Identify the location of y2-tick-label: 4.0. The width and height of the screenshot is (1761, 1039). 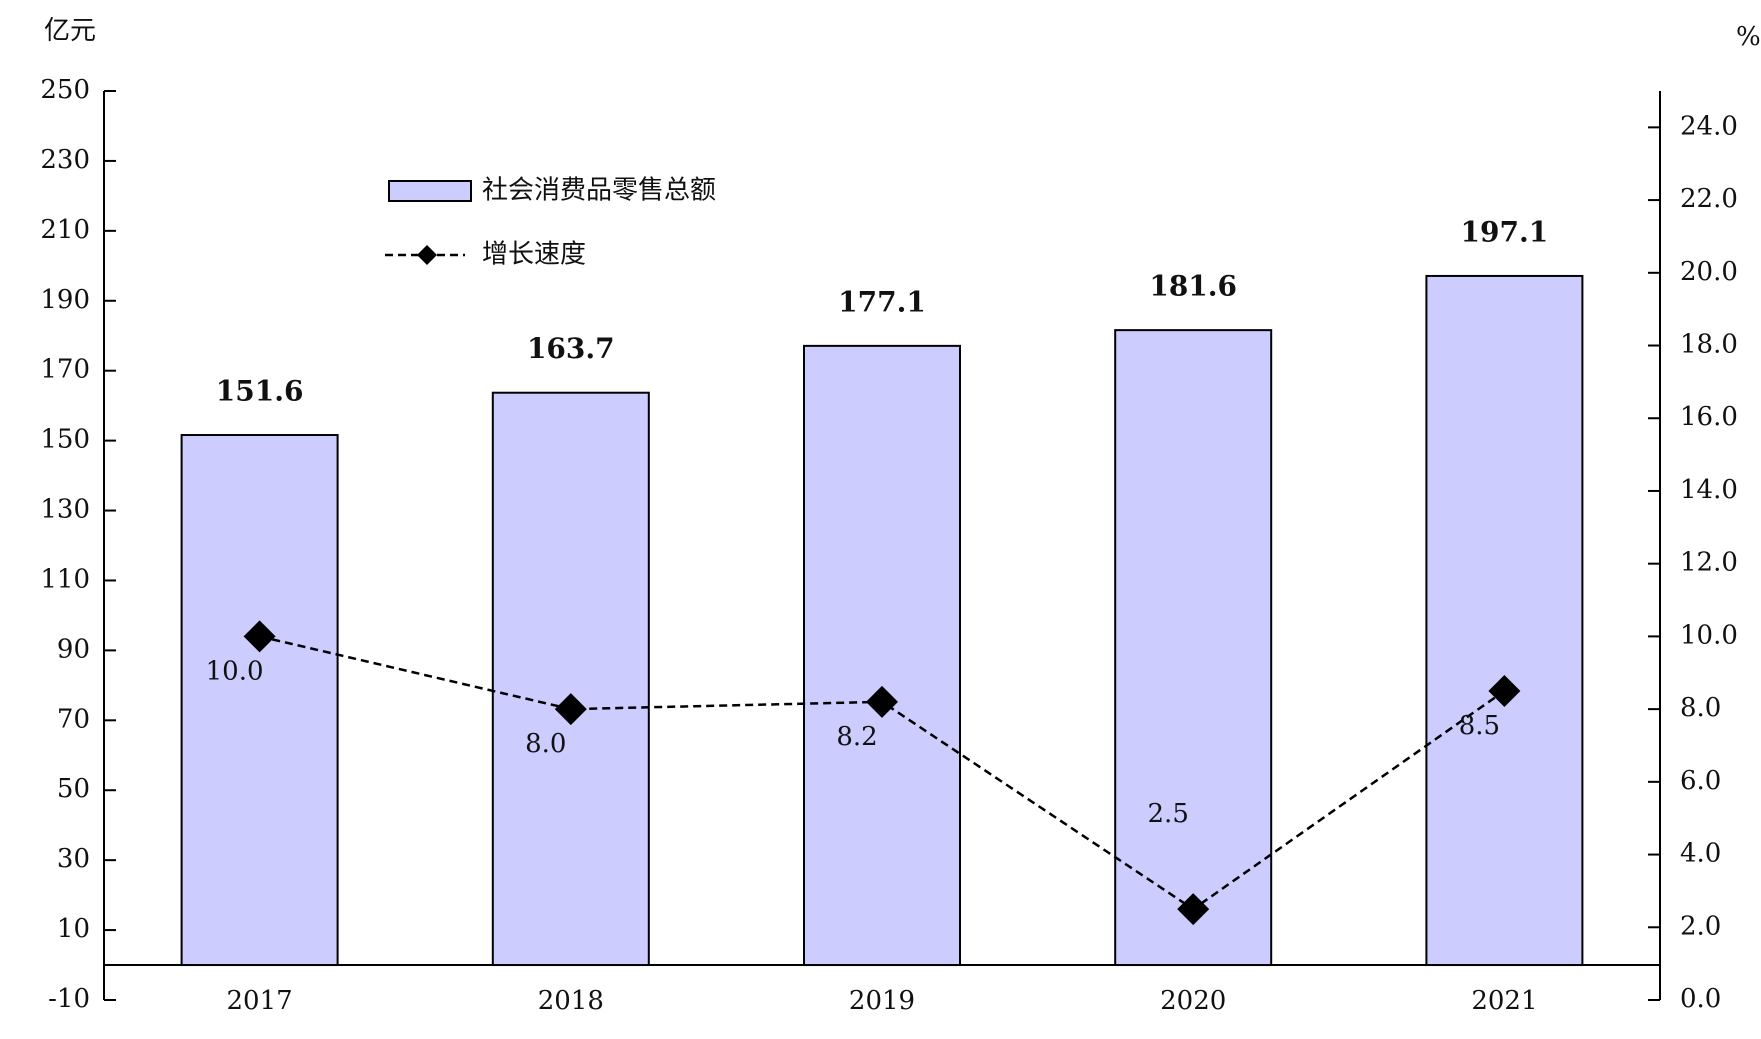
(1700, 854).